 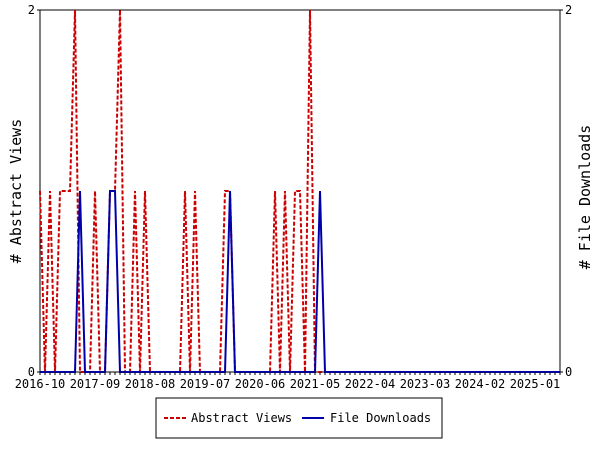 What do you see at coordinates (241, 418) in the screenshot?
I see `legend-label-abstract-views: Abstract Views` at bounding box center [241, 418].